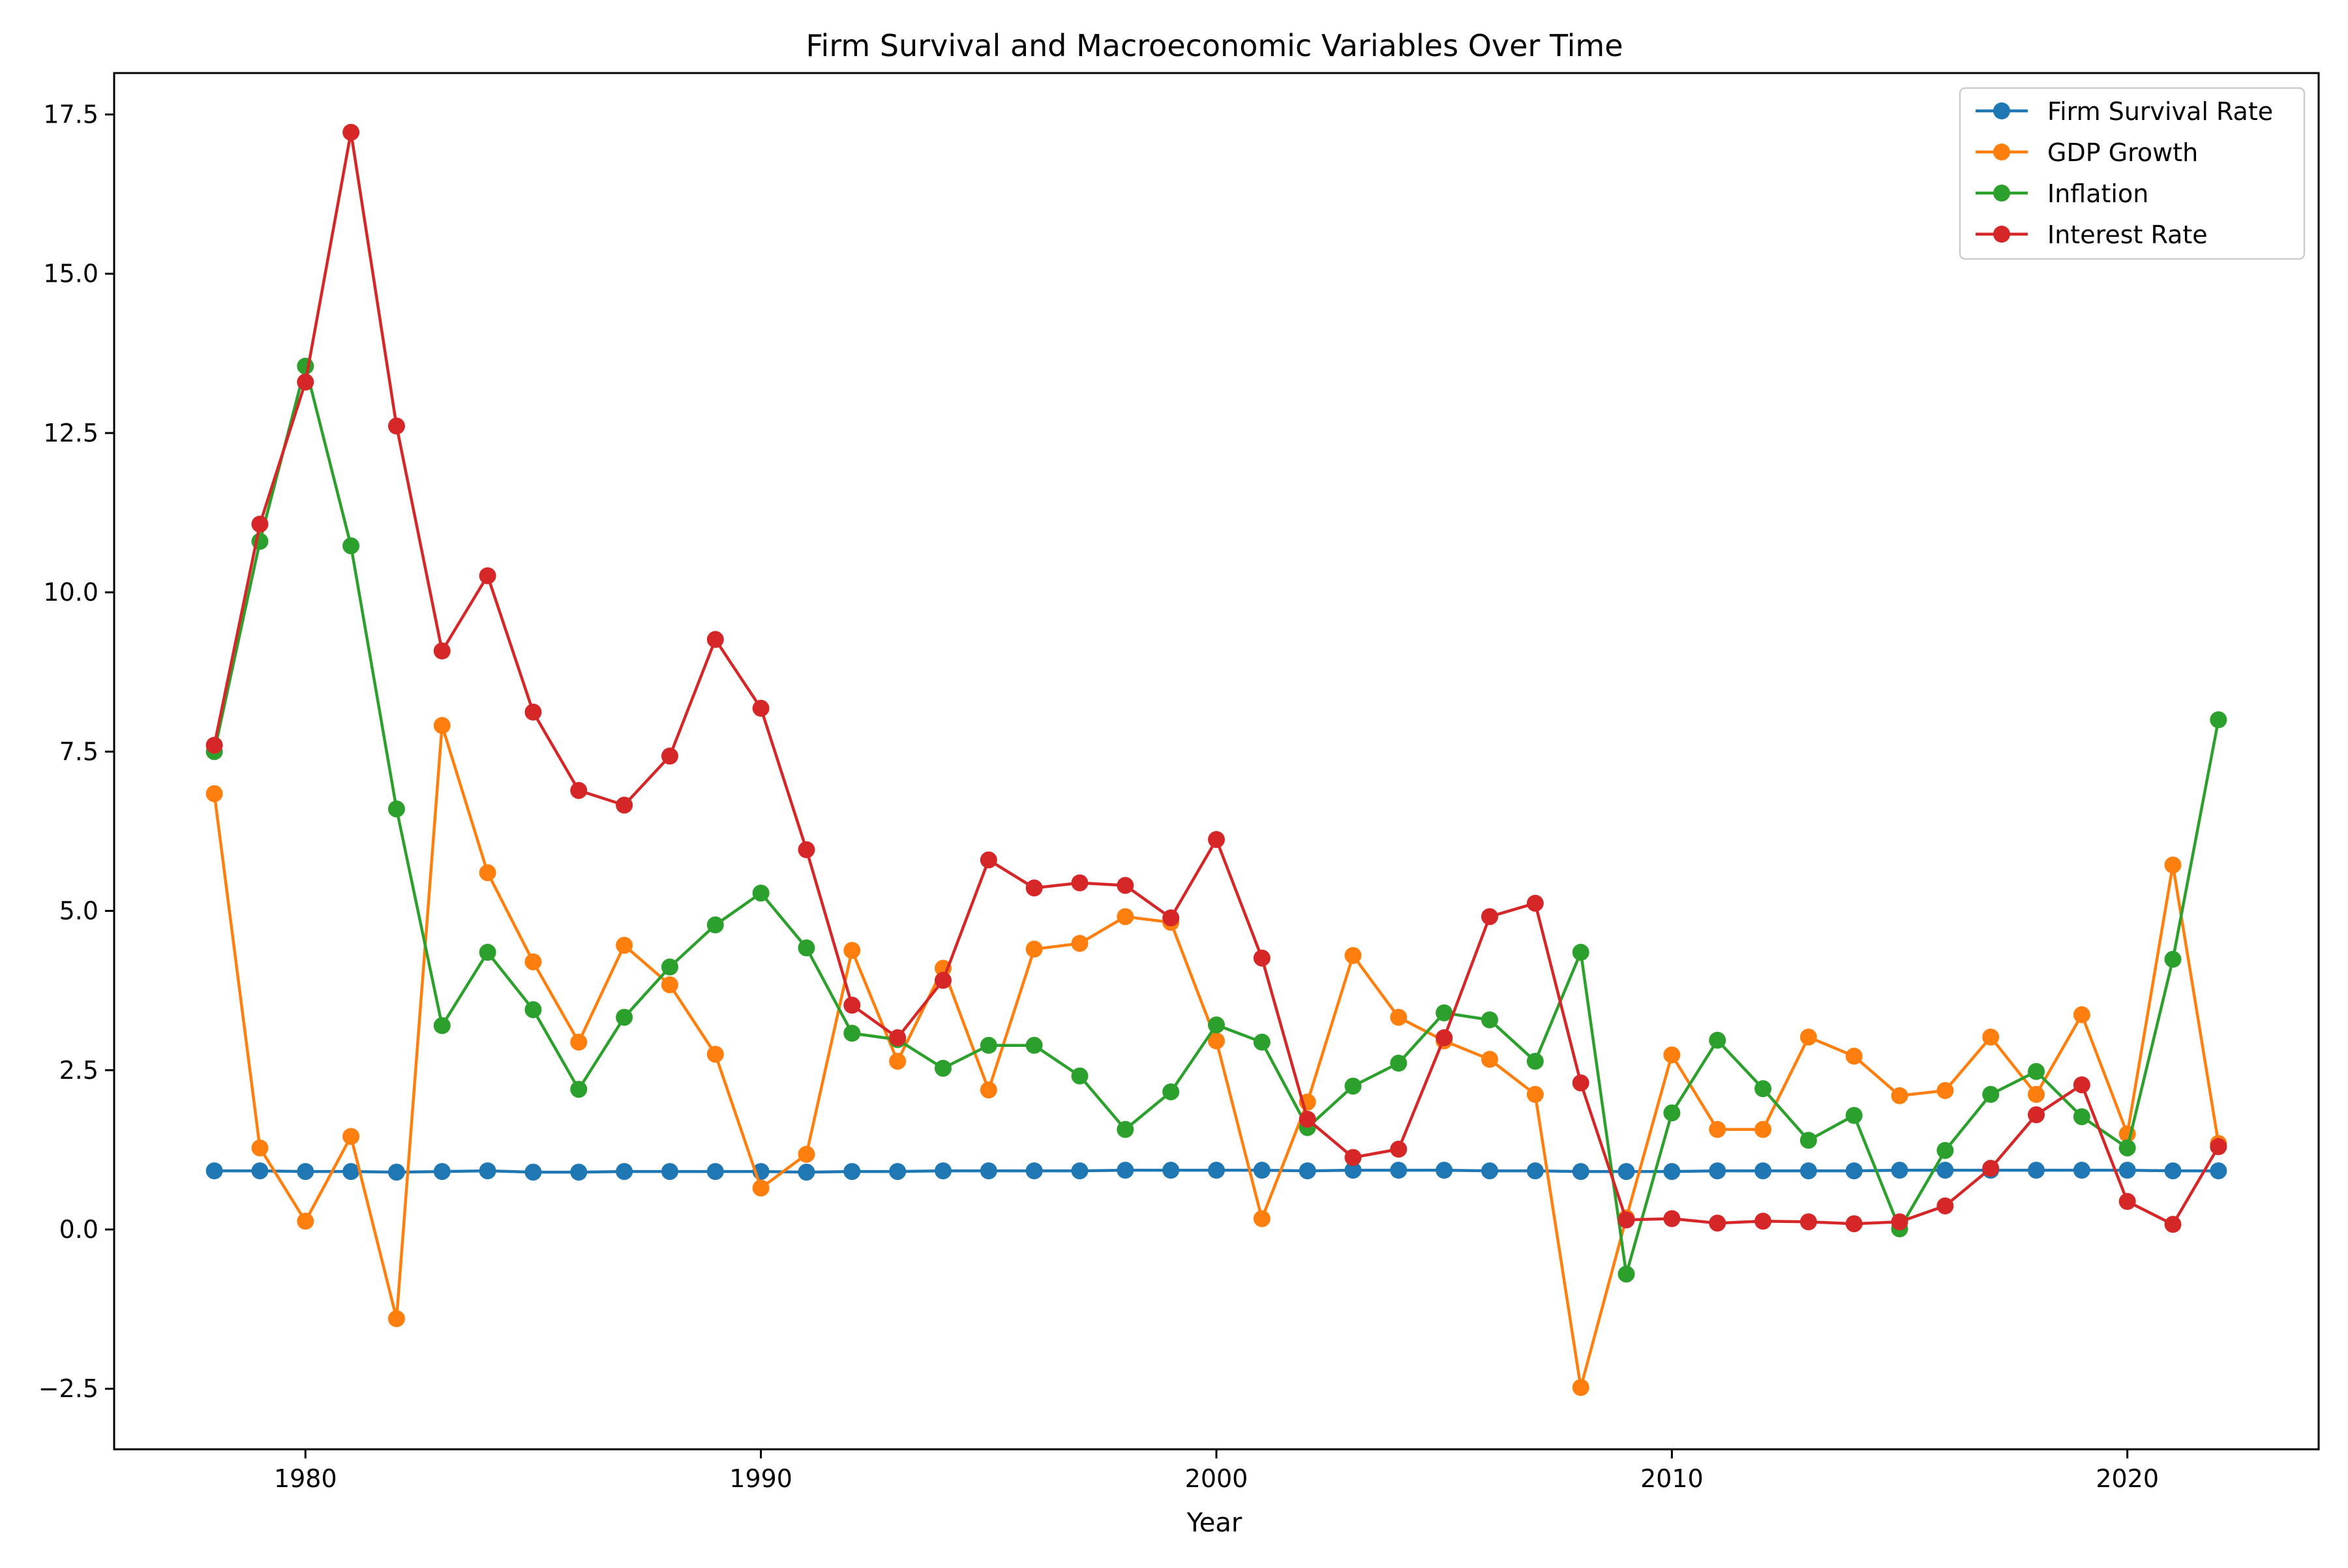  I want to click on y-tick-label: 12.5, so click(71, 433).